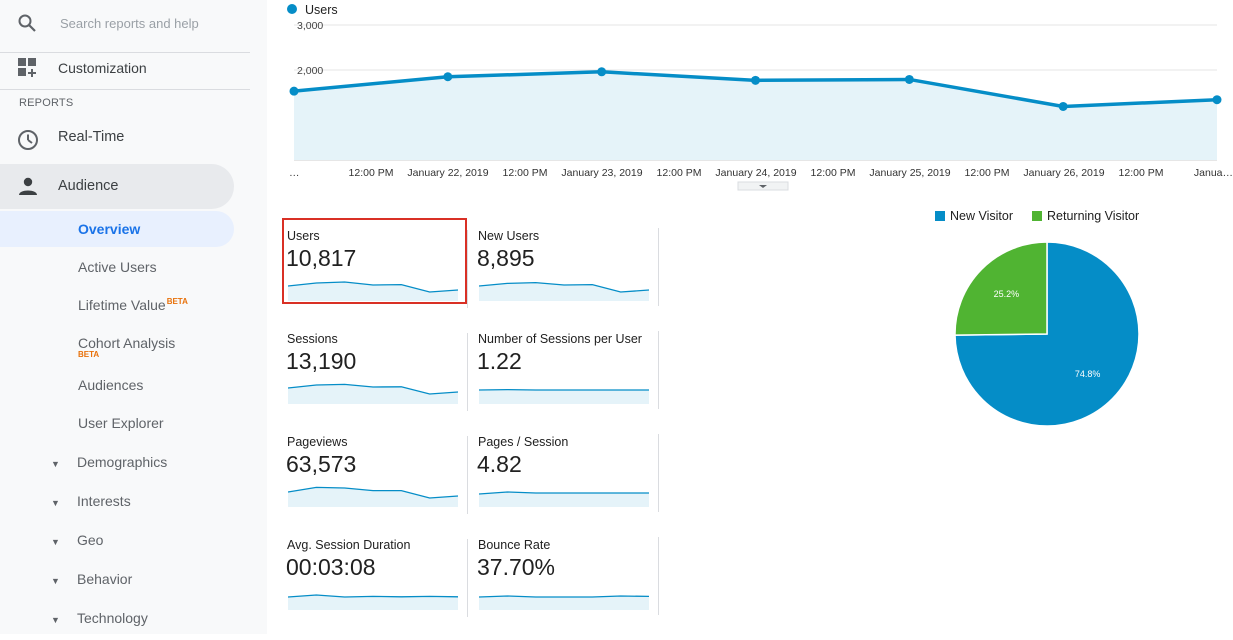 The image size is (1233, 640). I want to click on y-tick-label: 2,000, so click(310, 71).